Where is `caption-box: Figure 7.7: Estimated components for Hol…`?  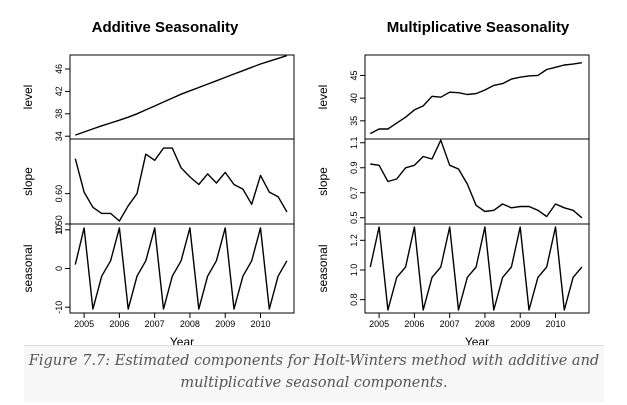 caption-box: Figure 7.7: Estimated components for Hol… is located at coordinates (314, 373).